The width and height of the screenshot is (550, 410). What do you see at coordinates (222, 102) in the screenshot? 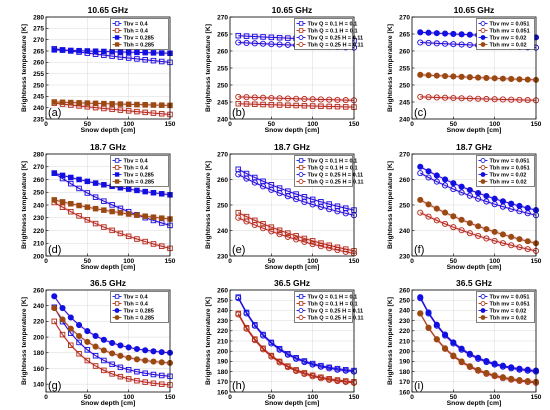
I see `y-tick-label: 245` at bounding box center [222, 102].